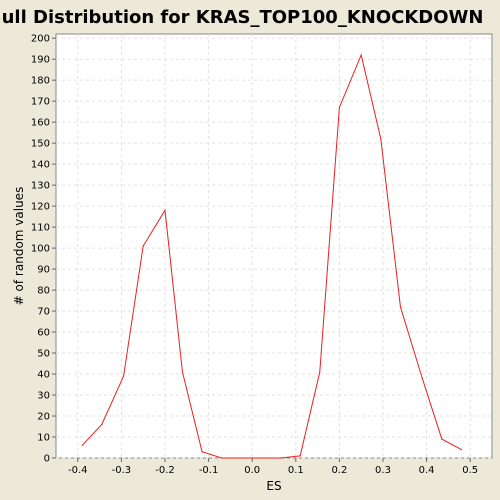  Describe the element at coordinates (40, 186) in the screenshot. I see `y-tick-label: 130` at that location.